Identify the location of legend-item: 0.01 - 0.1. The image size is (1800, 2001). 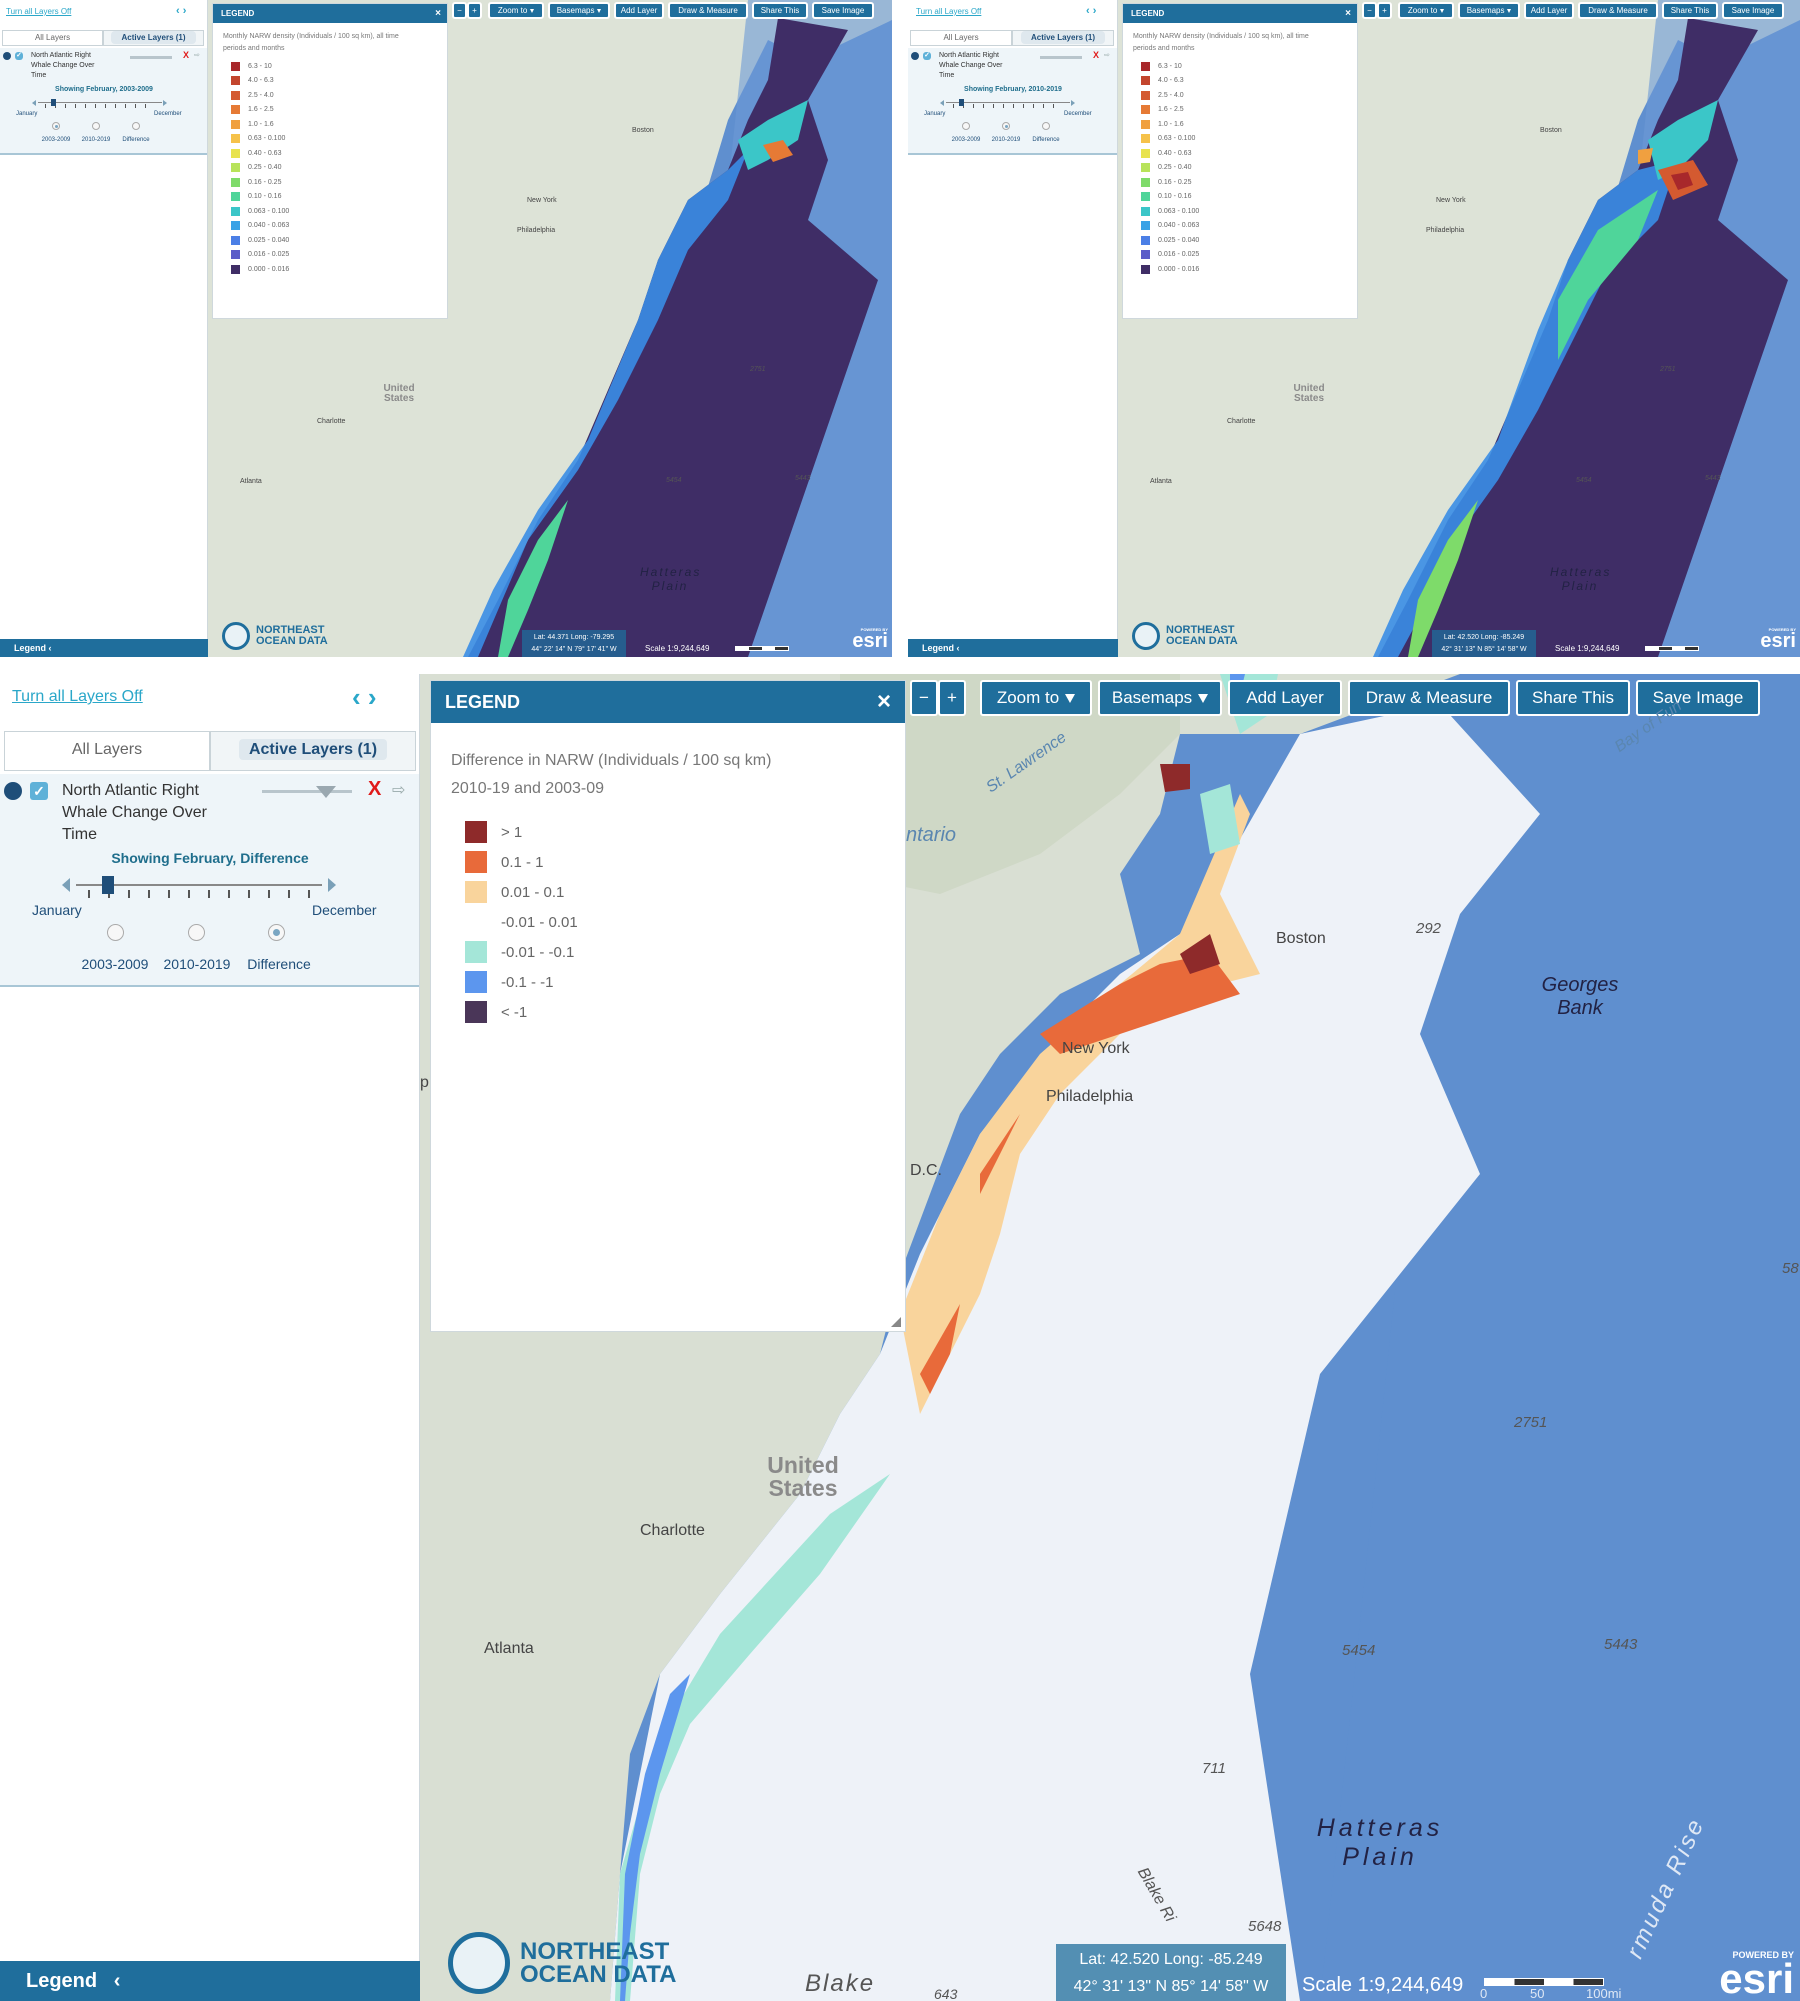
(685, 892).